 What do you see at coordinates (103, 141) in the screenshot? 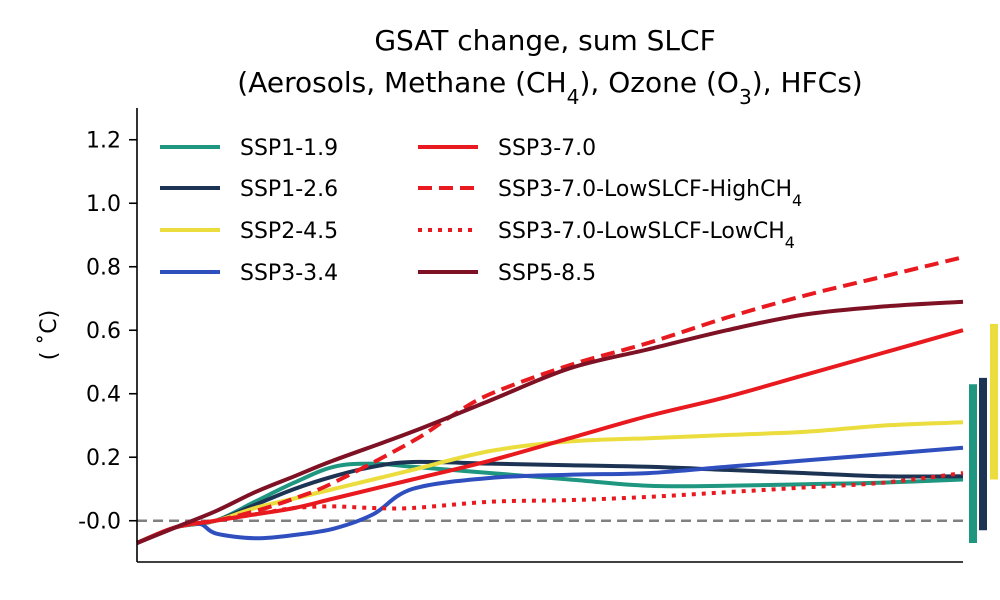
I see `y-tick-label: 1.2` at bounding box center [103, 141].